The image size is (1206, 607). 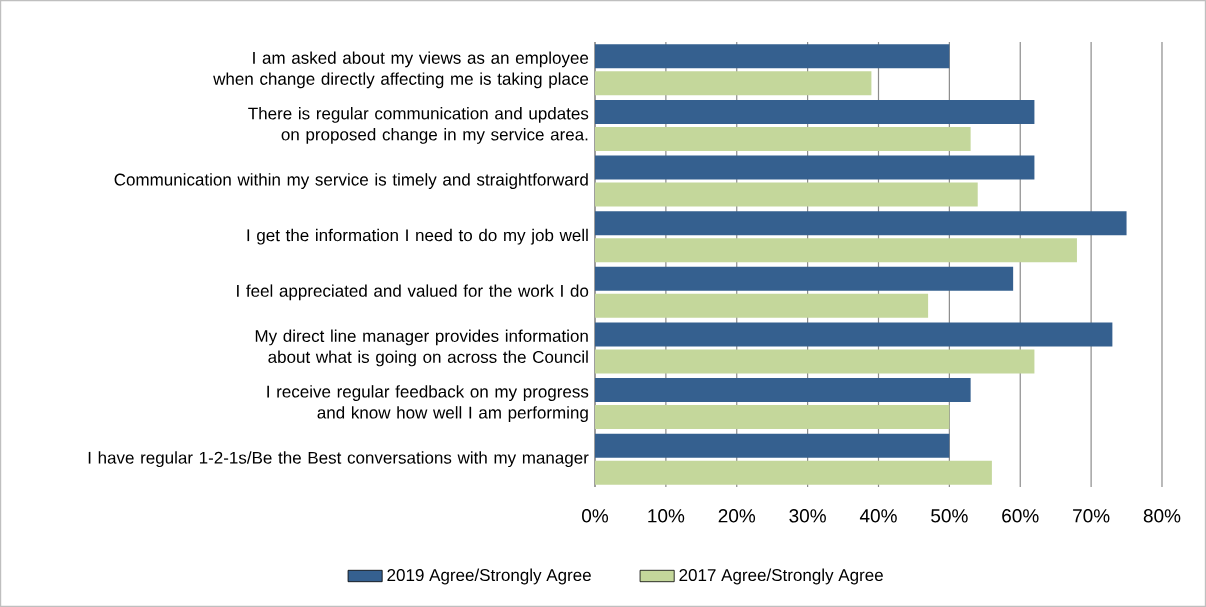 What do you see at coordinates (1091, 516) in the screenshot?
I see `x-tick-label: 70%` at bounding box center [1091, 516].